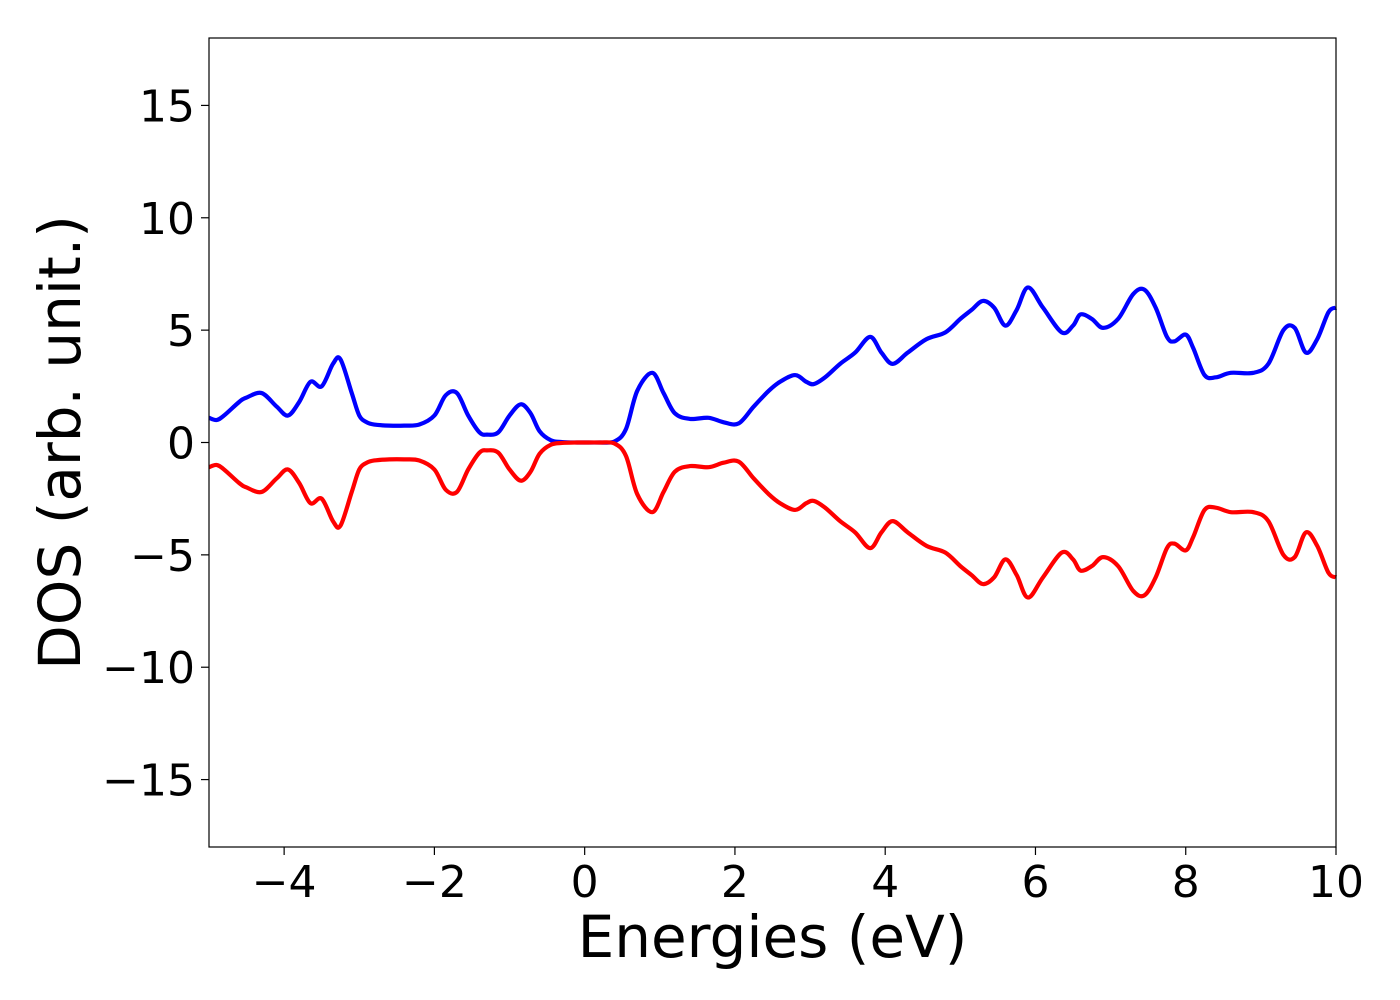 The width and height of the screenshot is (1400, 1000). Describe the element at coordinates (1336, 882) in the screenshot. I see `x-tick-label: 10` at that location.